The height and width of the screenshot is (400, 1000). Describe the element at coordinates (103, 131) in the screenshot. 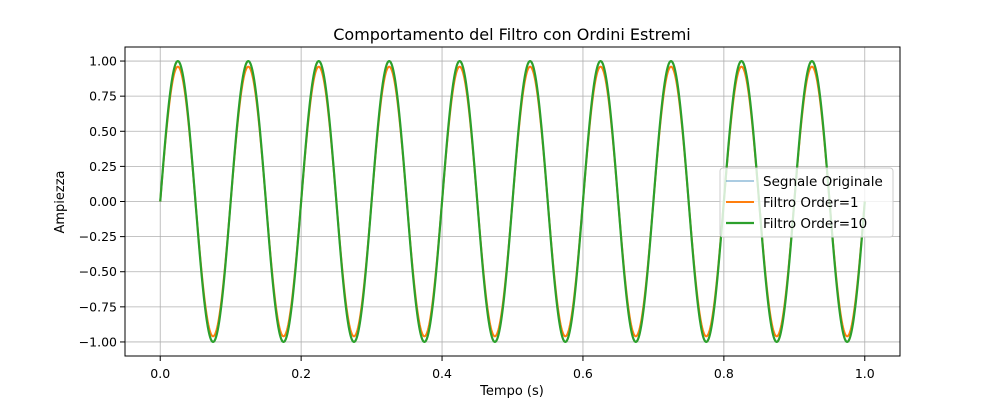

I see `y-tick-label: 0.50` at that location.